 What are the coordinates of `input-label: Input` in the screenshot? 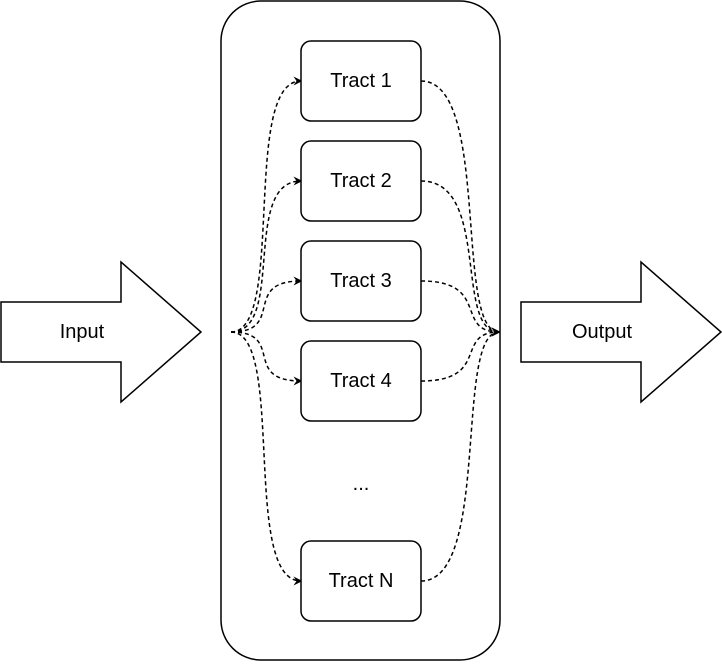 It's located at (82, 332).